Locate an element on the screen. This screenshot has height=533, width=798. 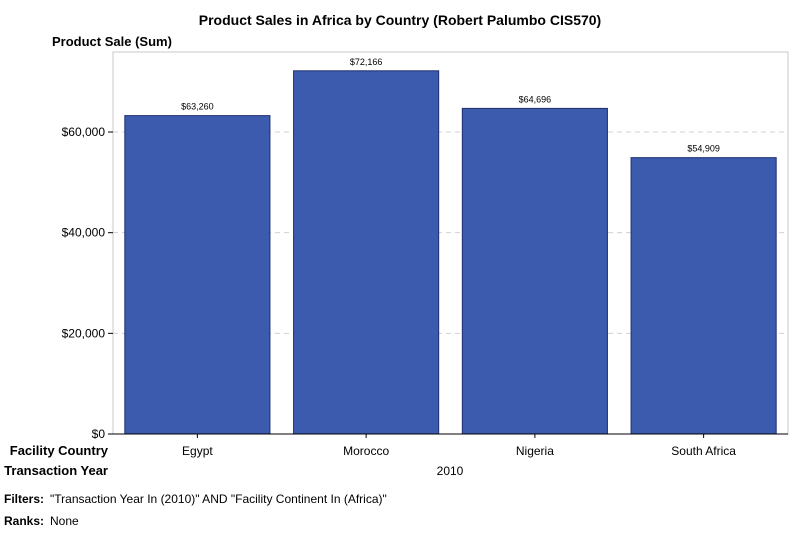
category-label: Egypt is located at coordinates (197, 451).